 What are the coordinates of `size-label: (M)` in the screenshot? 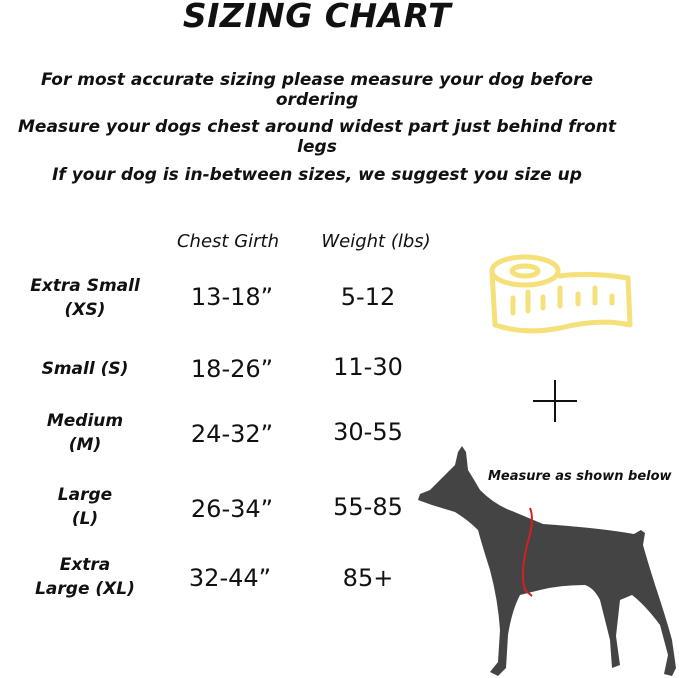 It's located at (85, 445).